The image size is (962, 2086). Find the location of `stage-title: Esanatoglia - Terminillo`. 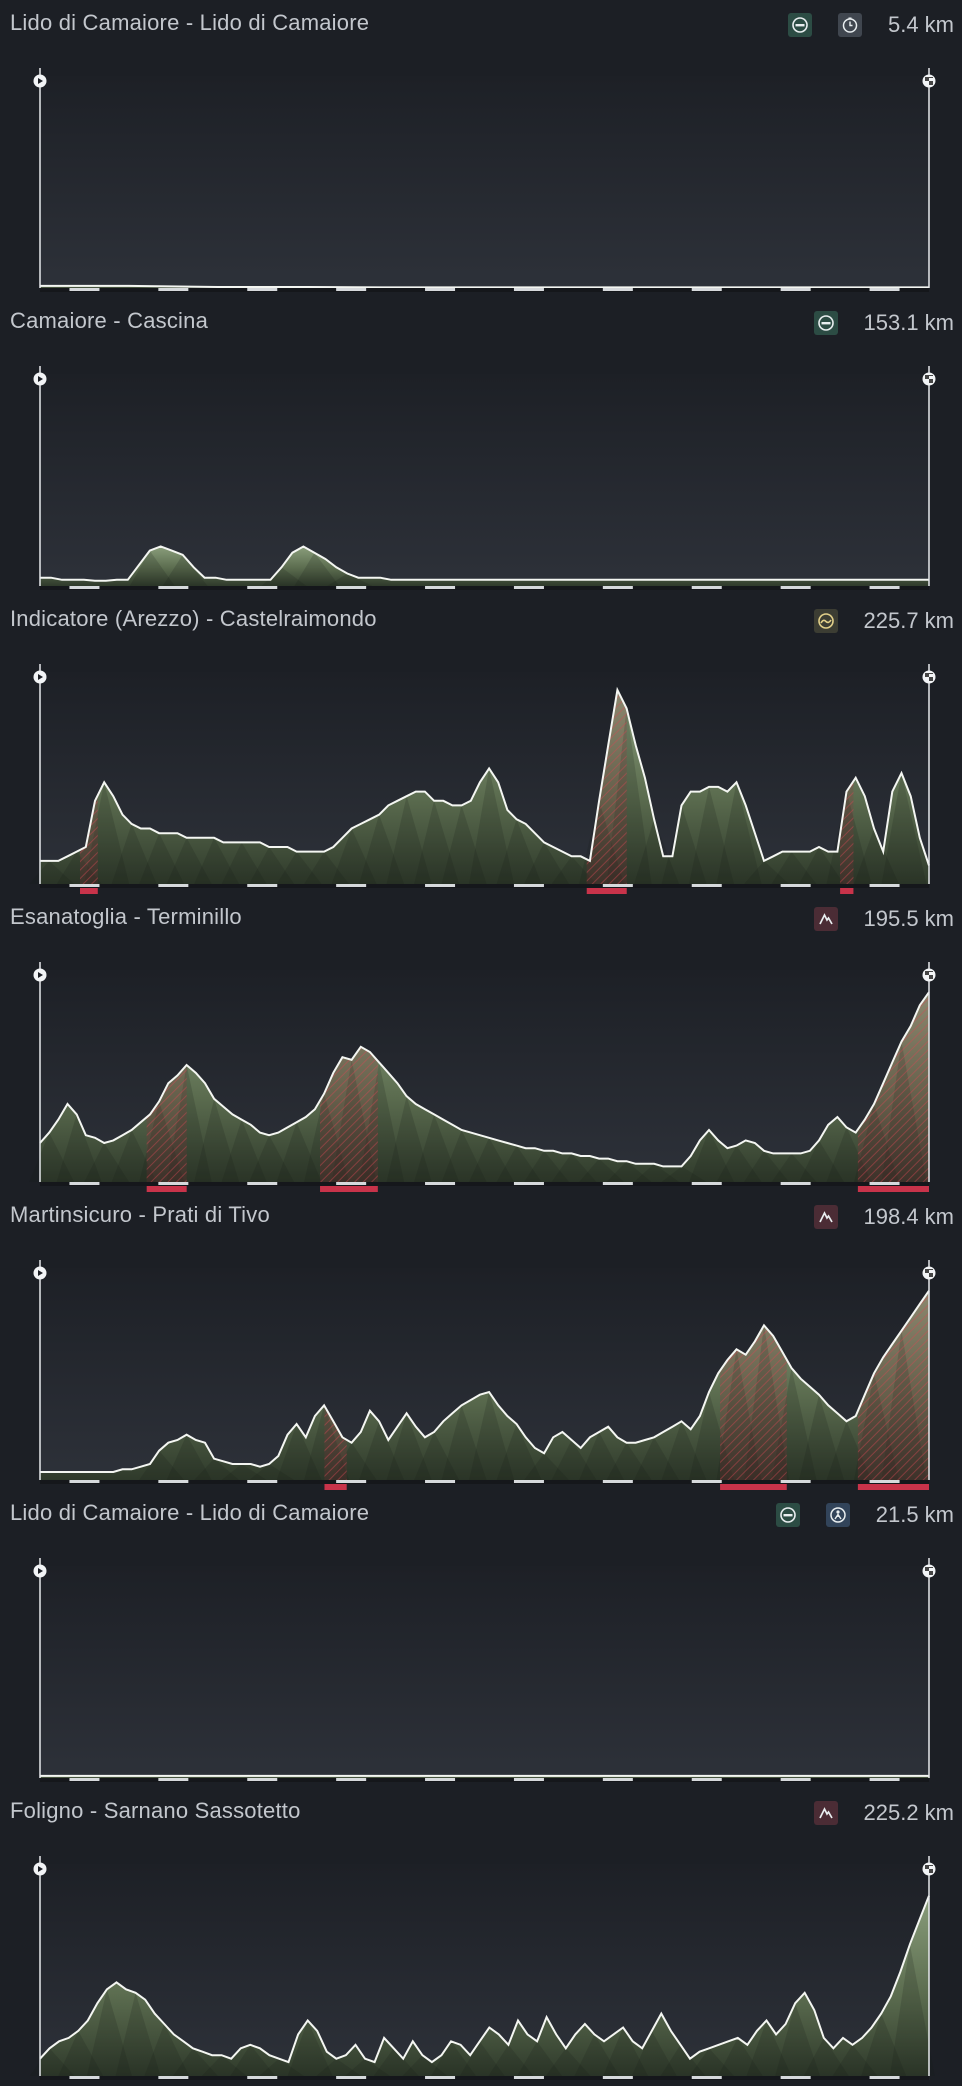

stage-title: Esanatoglia - Terminillo is located at coordinates (126, 916).